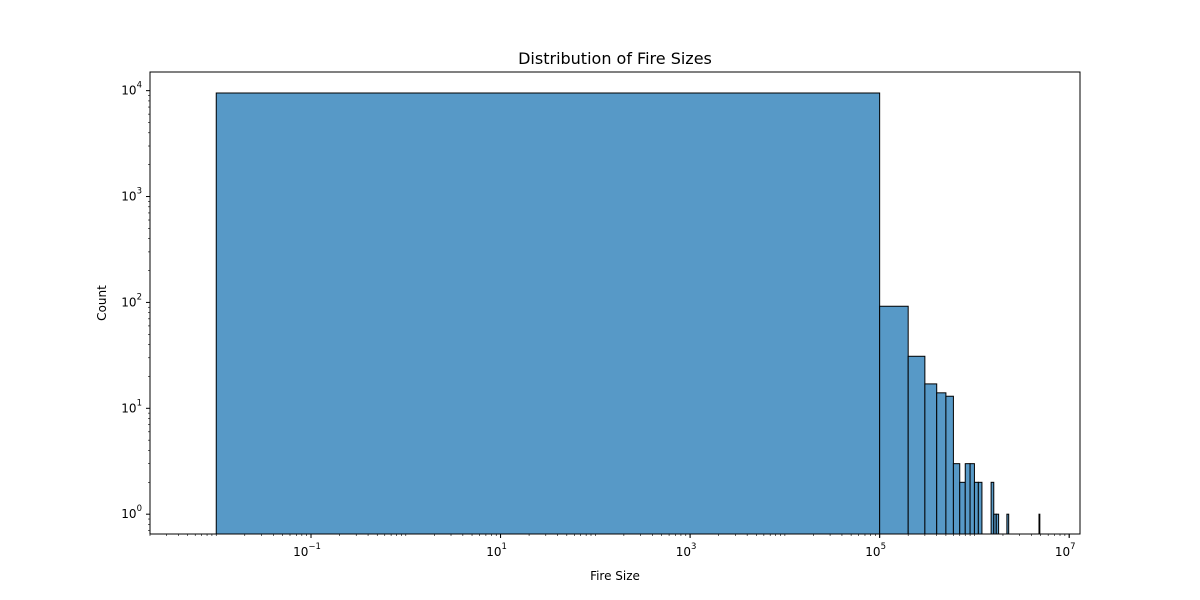 This screenshot has height=600, width=1200. I want to click on x-tick-label: 10³, so click(686, 550).